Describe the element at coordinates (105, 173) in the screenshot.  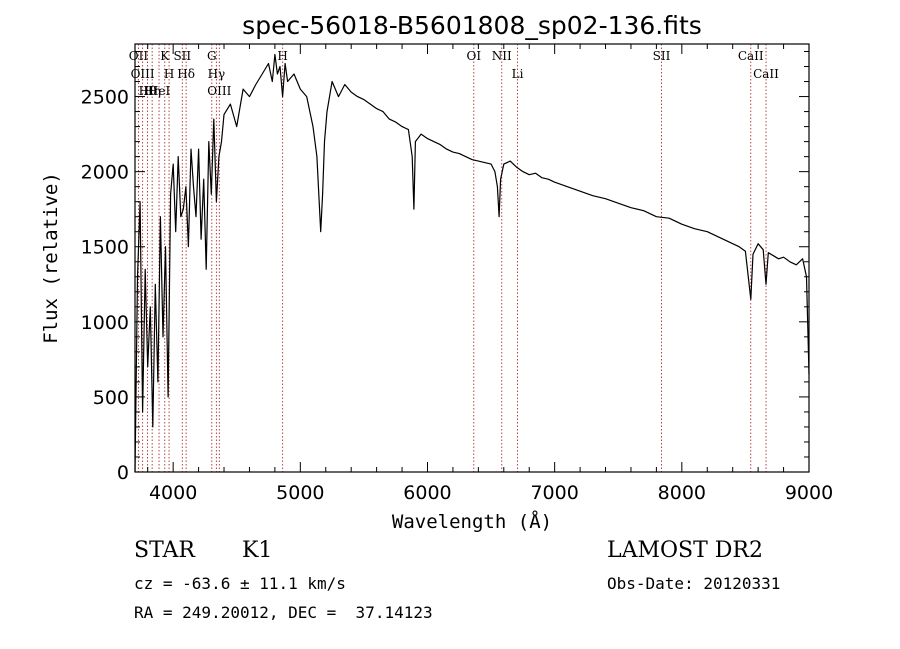
I see `y-tick-label-4: 2000` at that location.